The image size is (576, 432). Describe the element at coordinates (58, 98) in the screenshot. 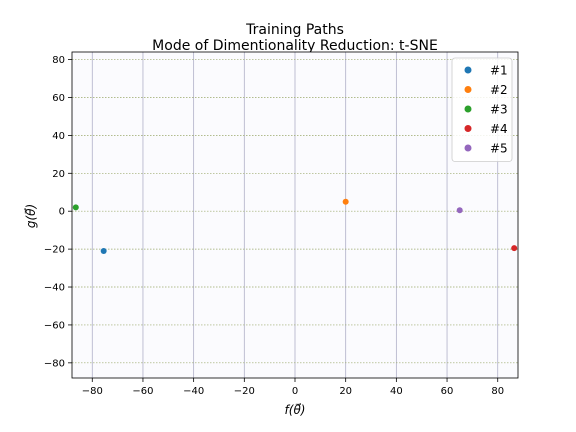

I see `y-tick-label: 60` at that location.